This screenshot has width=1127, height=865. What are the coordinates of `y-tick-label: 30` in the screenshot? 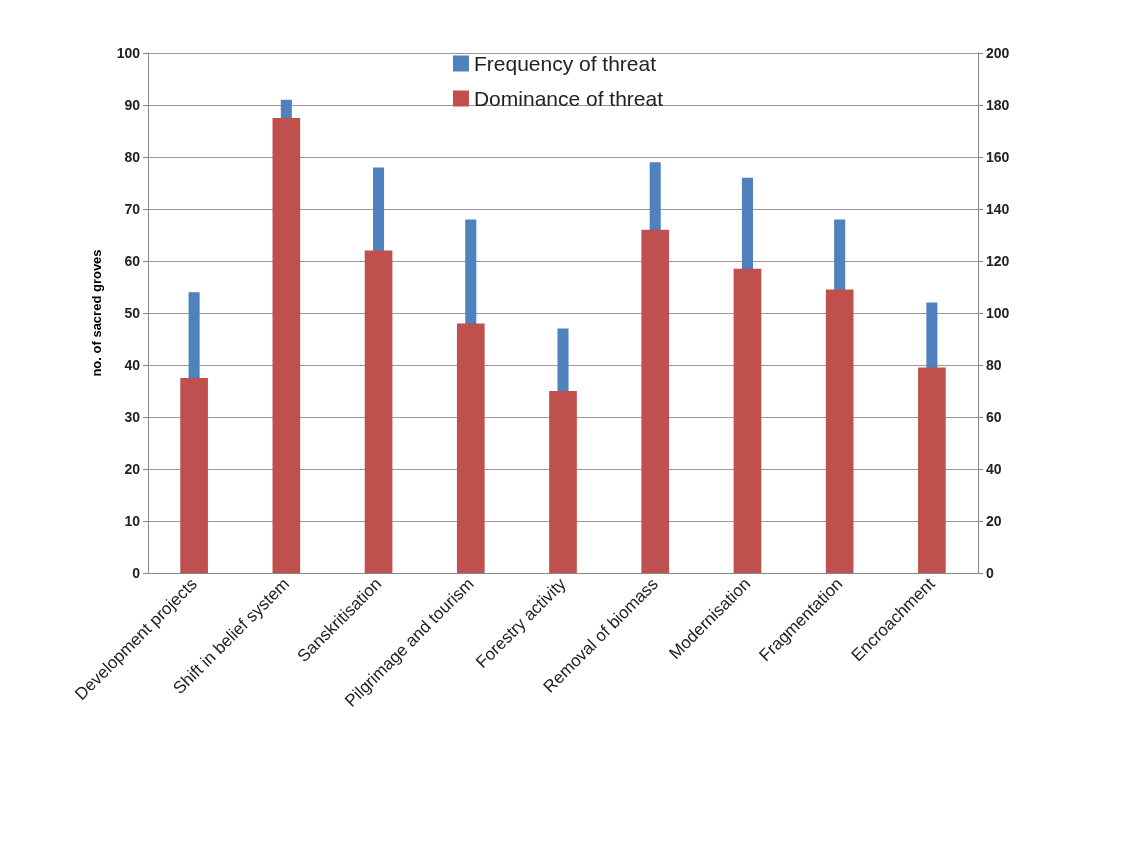 It's located at (132, 417).